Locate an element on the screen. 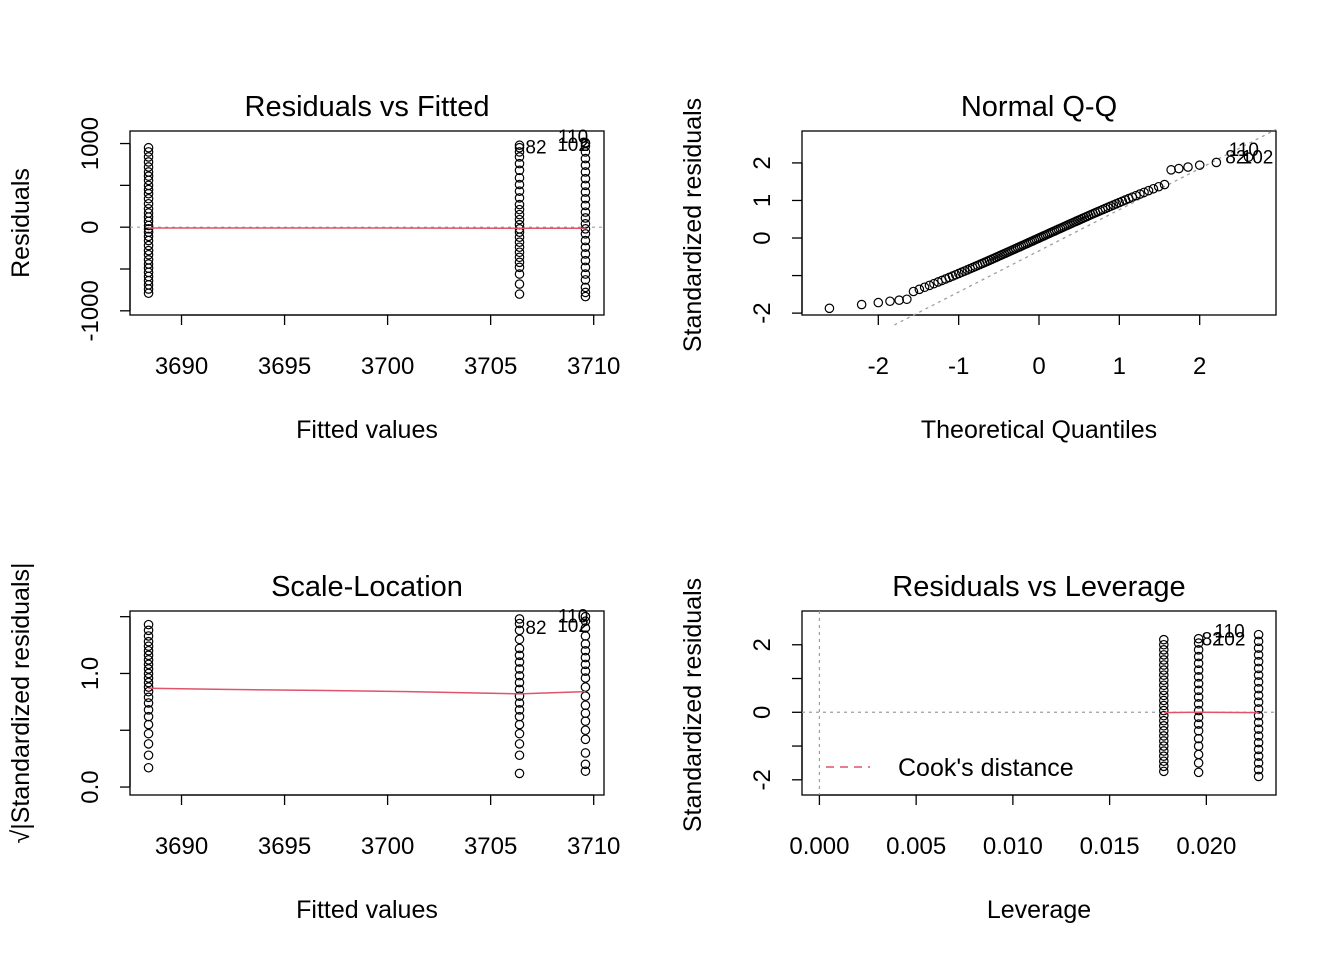 This screenshot has width=1344, height=960. p3-smooth-curve is located at coordinates (367, 691).